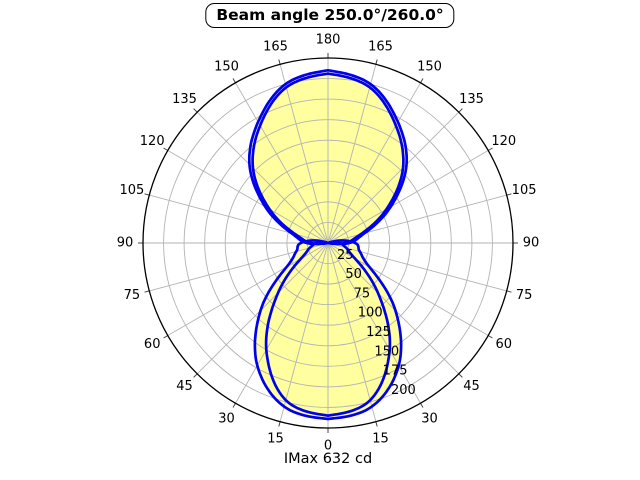  Describe the element at coordinates (184, 99) in the screenshot. I see `angle-label-135-left: 135` at that location.